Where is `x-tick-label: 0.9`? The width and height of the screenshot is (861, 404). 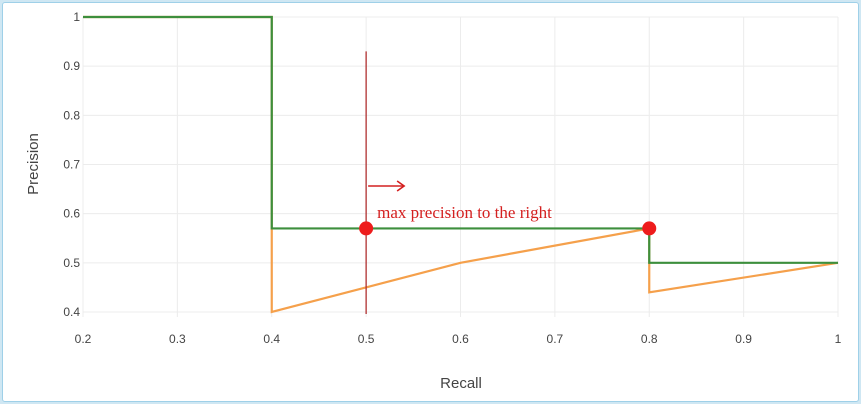
x-tick-label: 0.9 is located at coordinates (743, 339).